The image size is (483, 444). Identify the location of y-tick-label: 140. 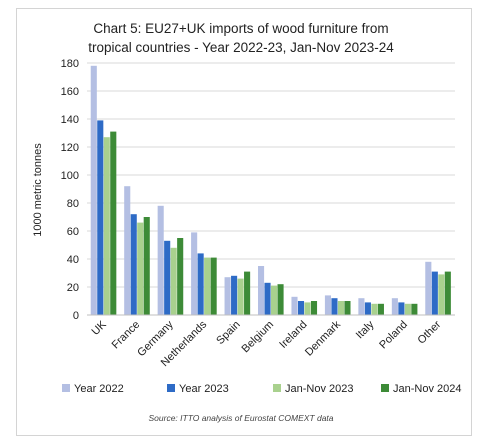
(70, 120).